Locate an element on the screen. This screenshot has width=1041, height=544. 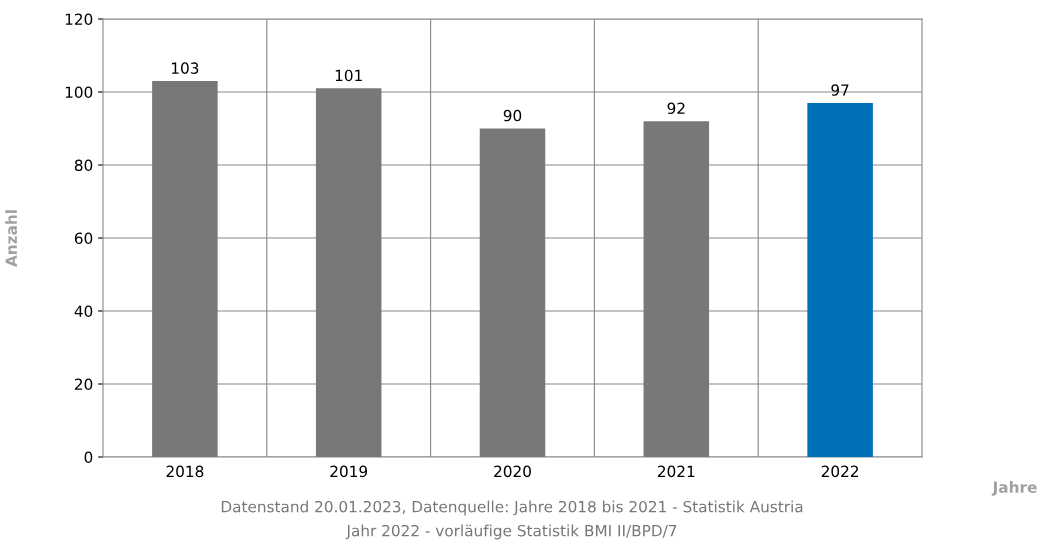
x-tick-label: 2022 is located at coordinates (840, 471).